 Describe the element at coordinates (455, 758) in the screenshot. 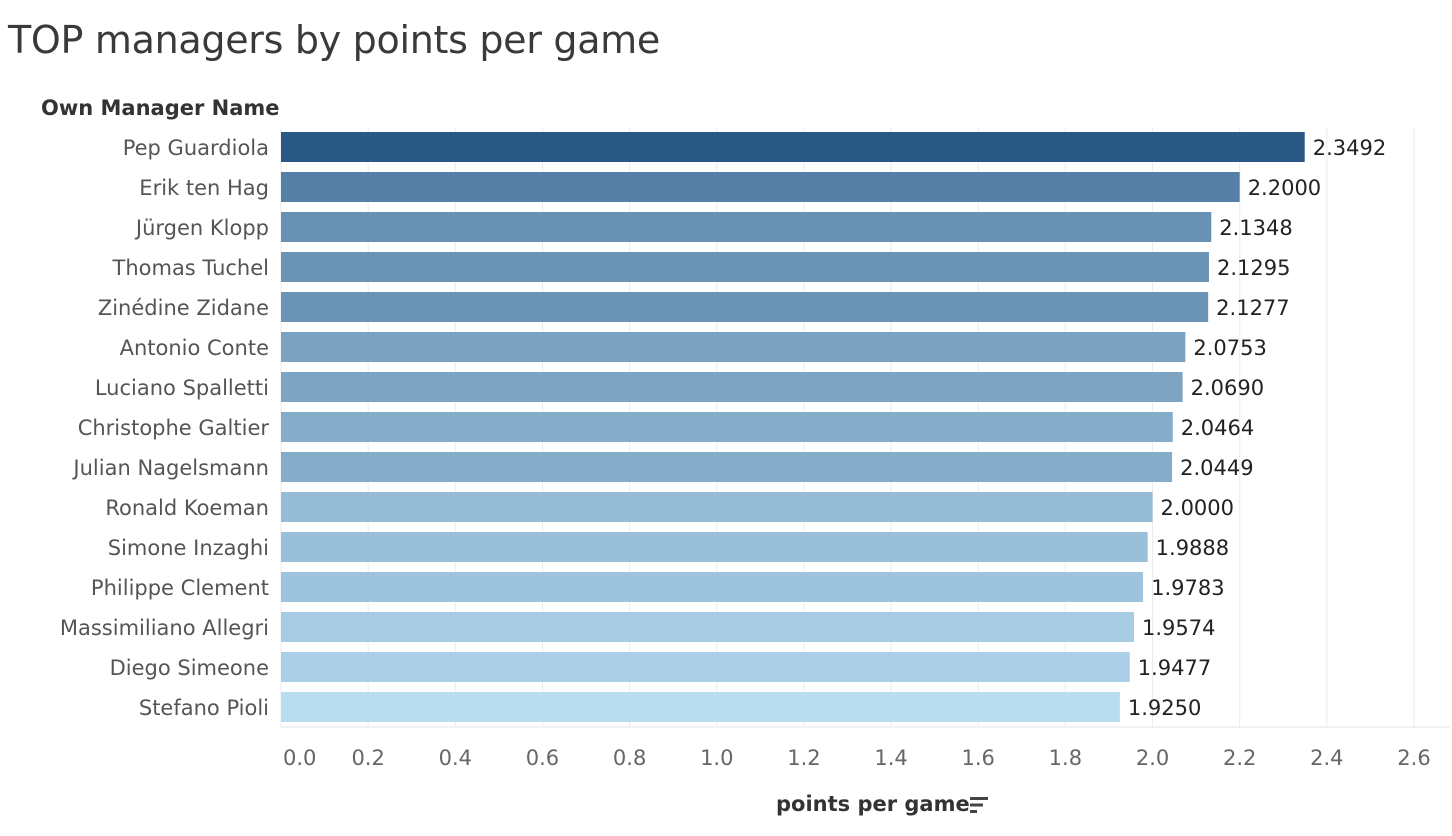

I see `x-tick-label: 0.4` at that location.